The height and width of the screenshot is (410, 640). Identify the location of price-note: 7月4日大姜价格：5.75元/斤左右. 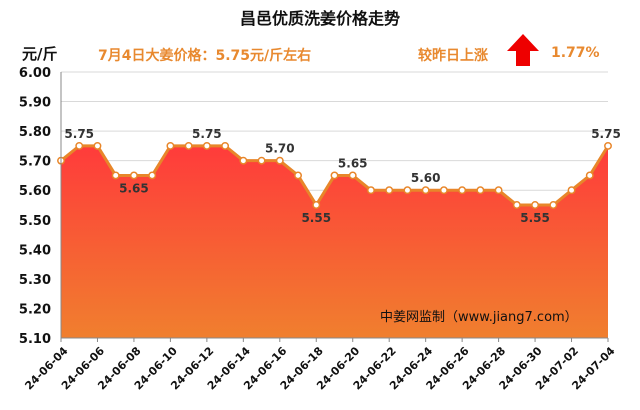
(205, 56).